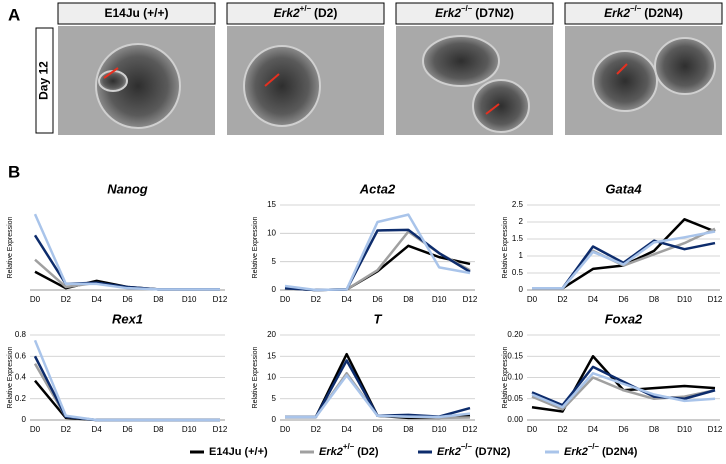  I want to click on y-tick-label: 2, so click(521, 221).